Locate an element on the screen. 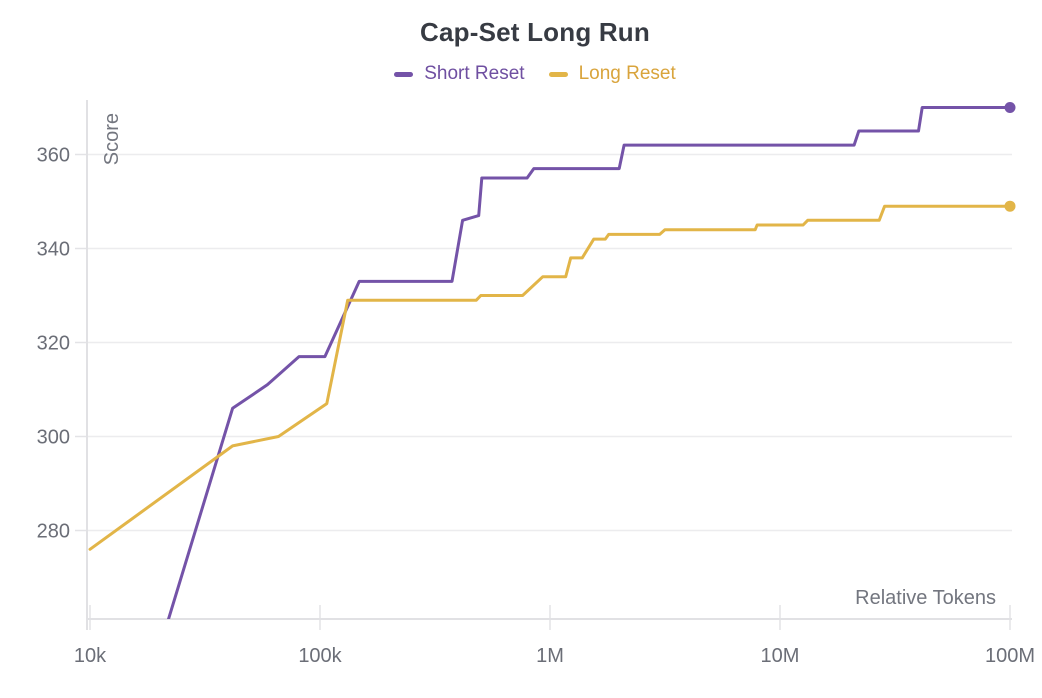 This screenshot has width=1042, height=698. y-tick-label: 280 is located at coordinates (53, 531).